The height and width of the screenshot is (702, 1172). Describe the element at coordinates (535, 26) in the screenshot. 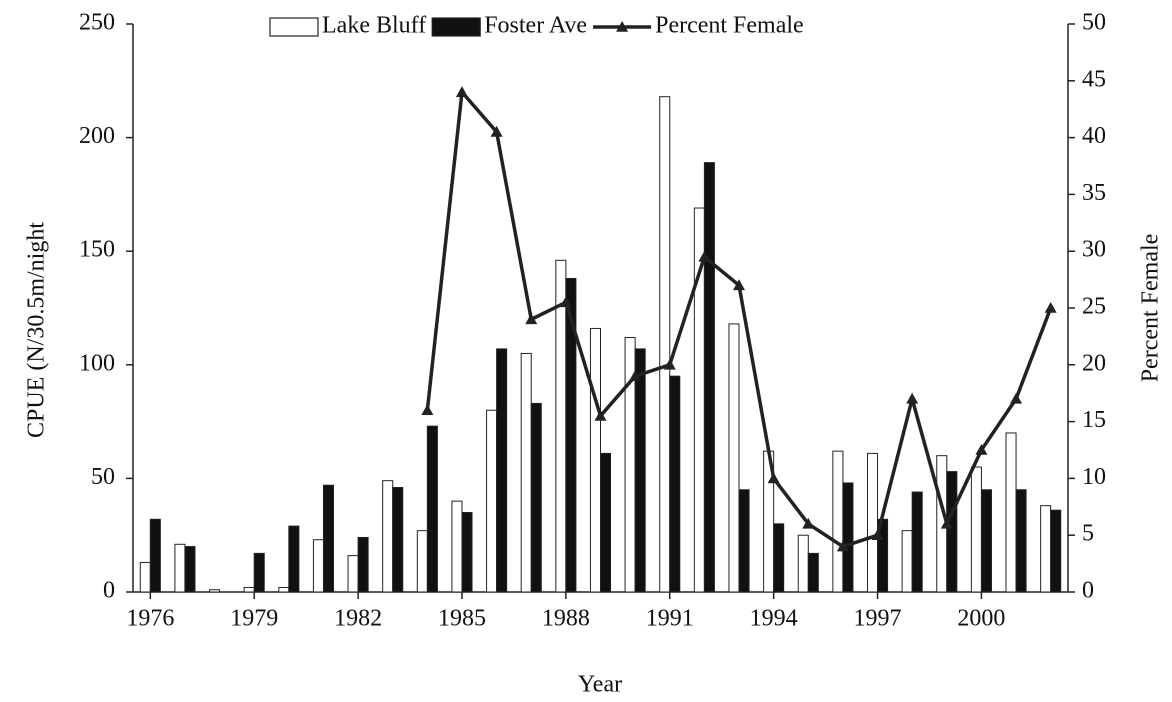

I see `legend-label: Foster Ave` at that location.